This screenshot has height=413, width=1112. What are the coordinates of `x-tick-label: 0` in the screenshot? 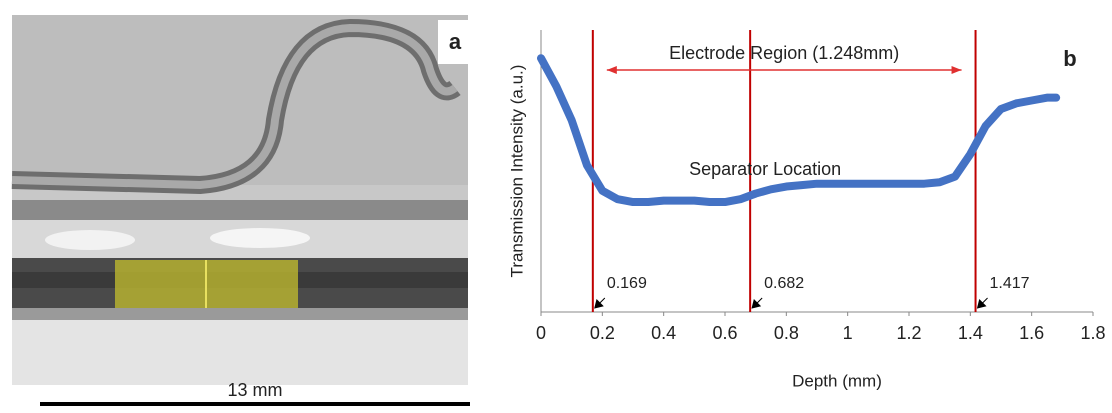 It's located at (541, 333).